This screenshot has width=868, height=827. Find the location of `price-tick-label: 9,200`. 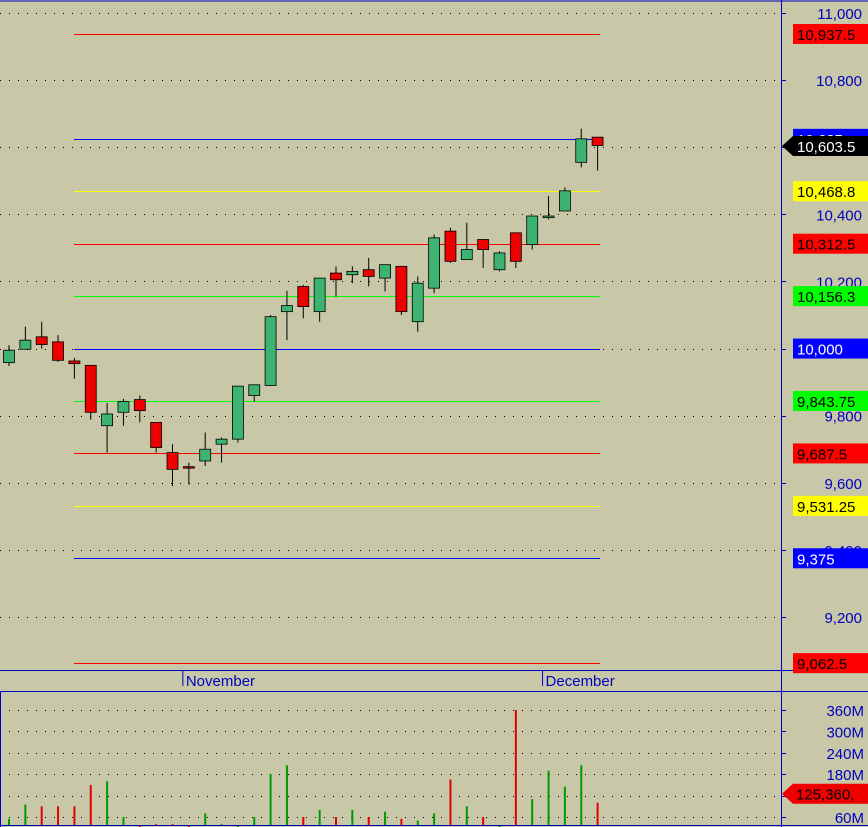

price-tick-label: 9,200 is located at coordinates (843, 618).